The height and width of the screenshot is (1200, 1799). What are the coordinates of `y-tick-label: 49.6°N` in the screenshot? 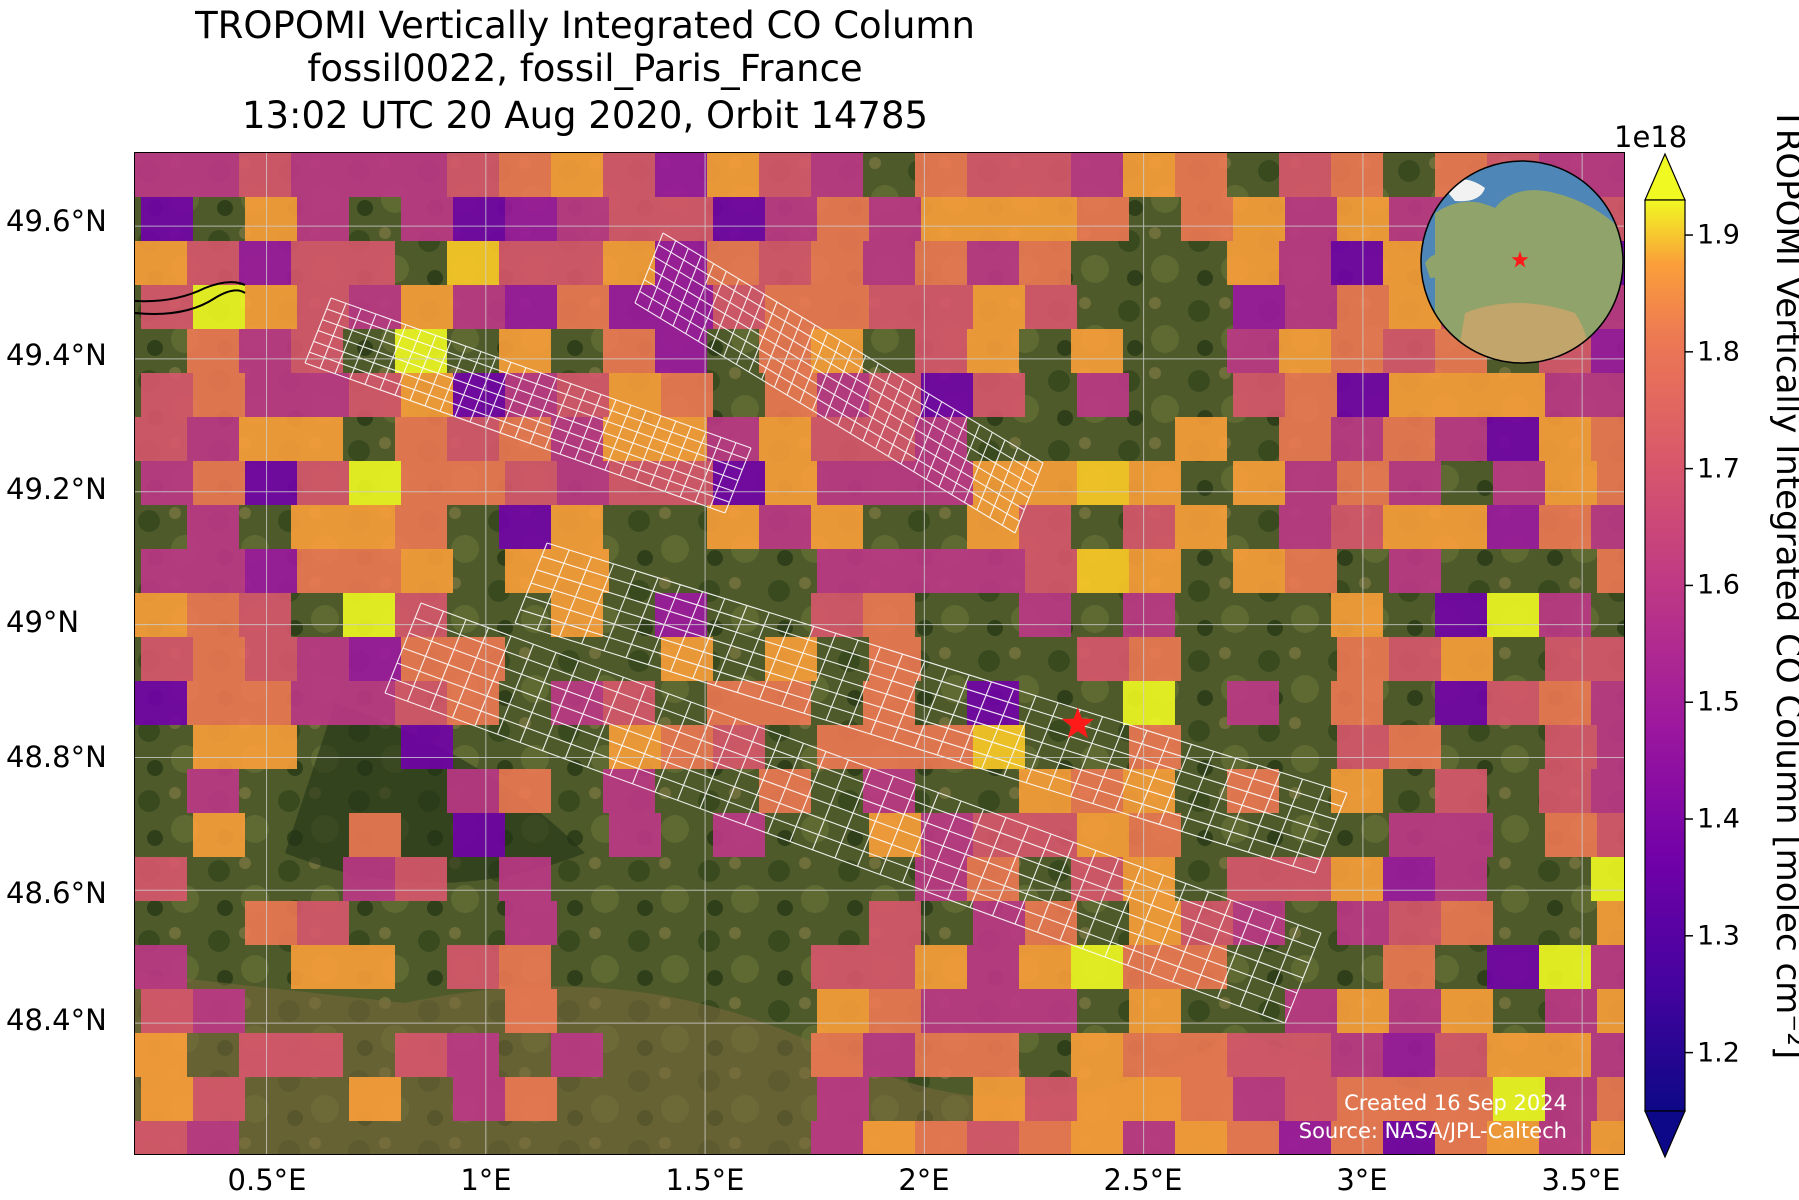 It's located at (56, 221).